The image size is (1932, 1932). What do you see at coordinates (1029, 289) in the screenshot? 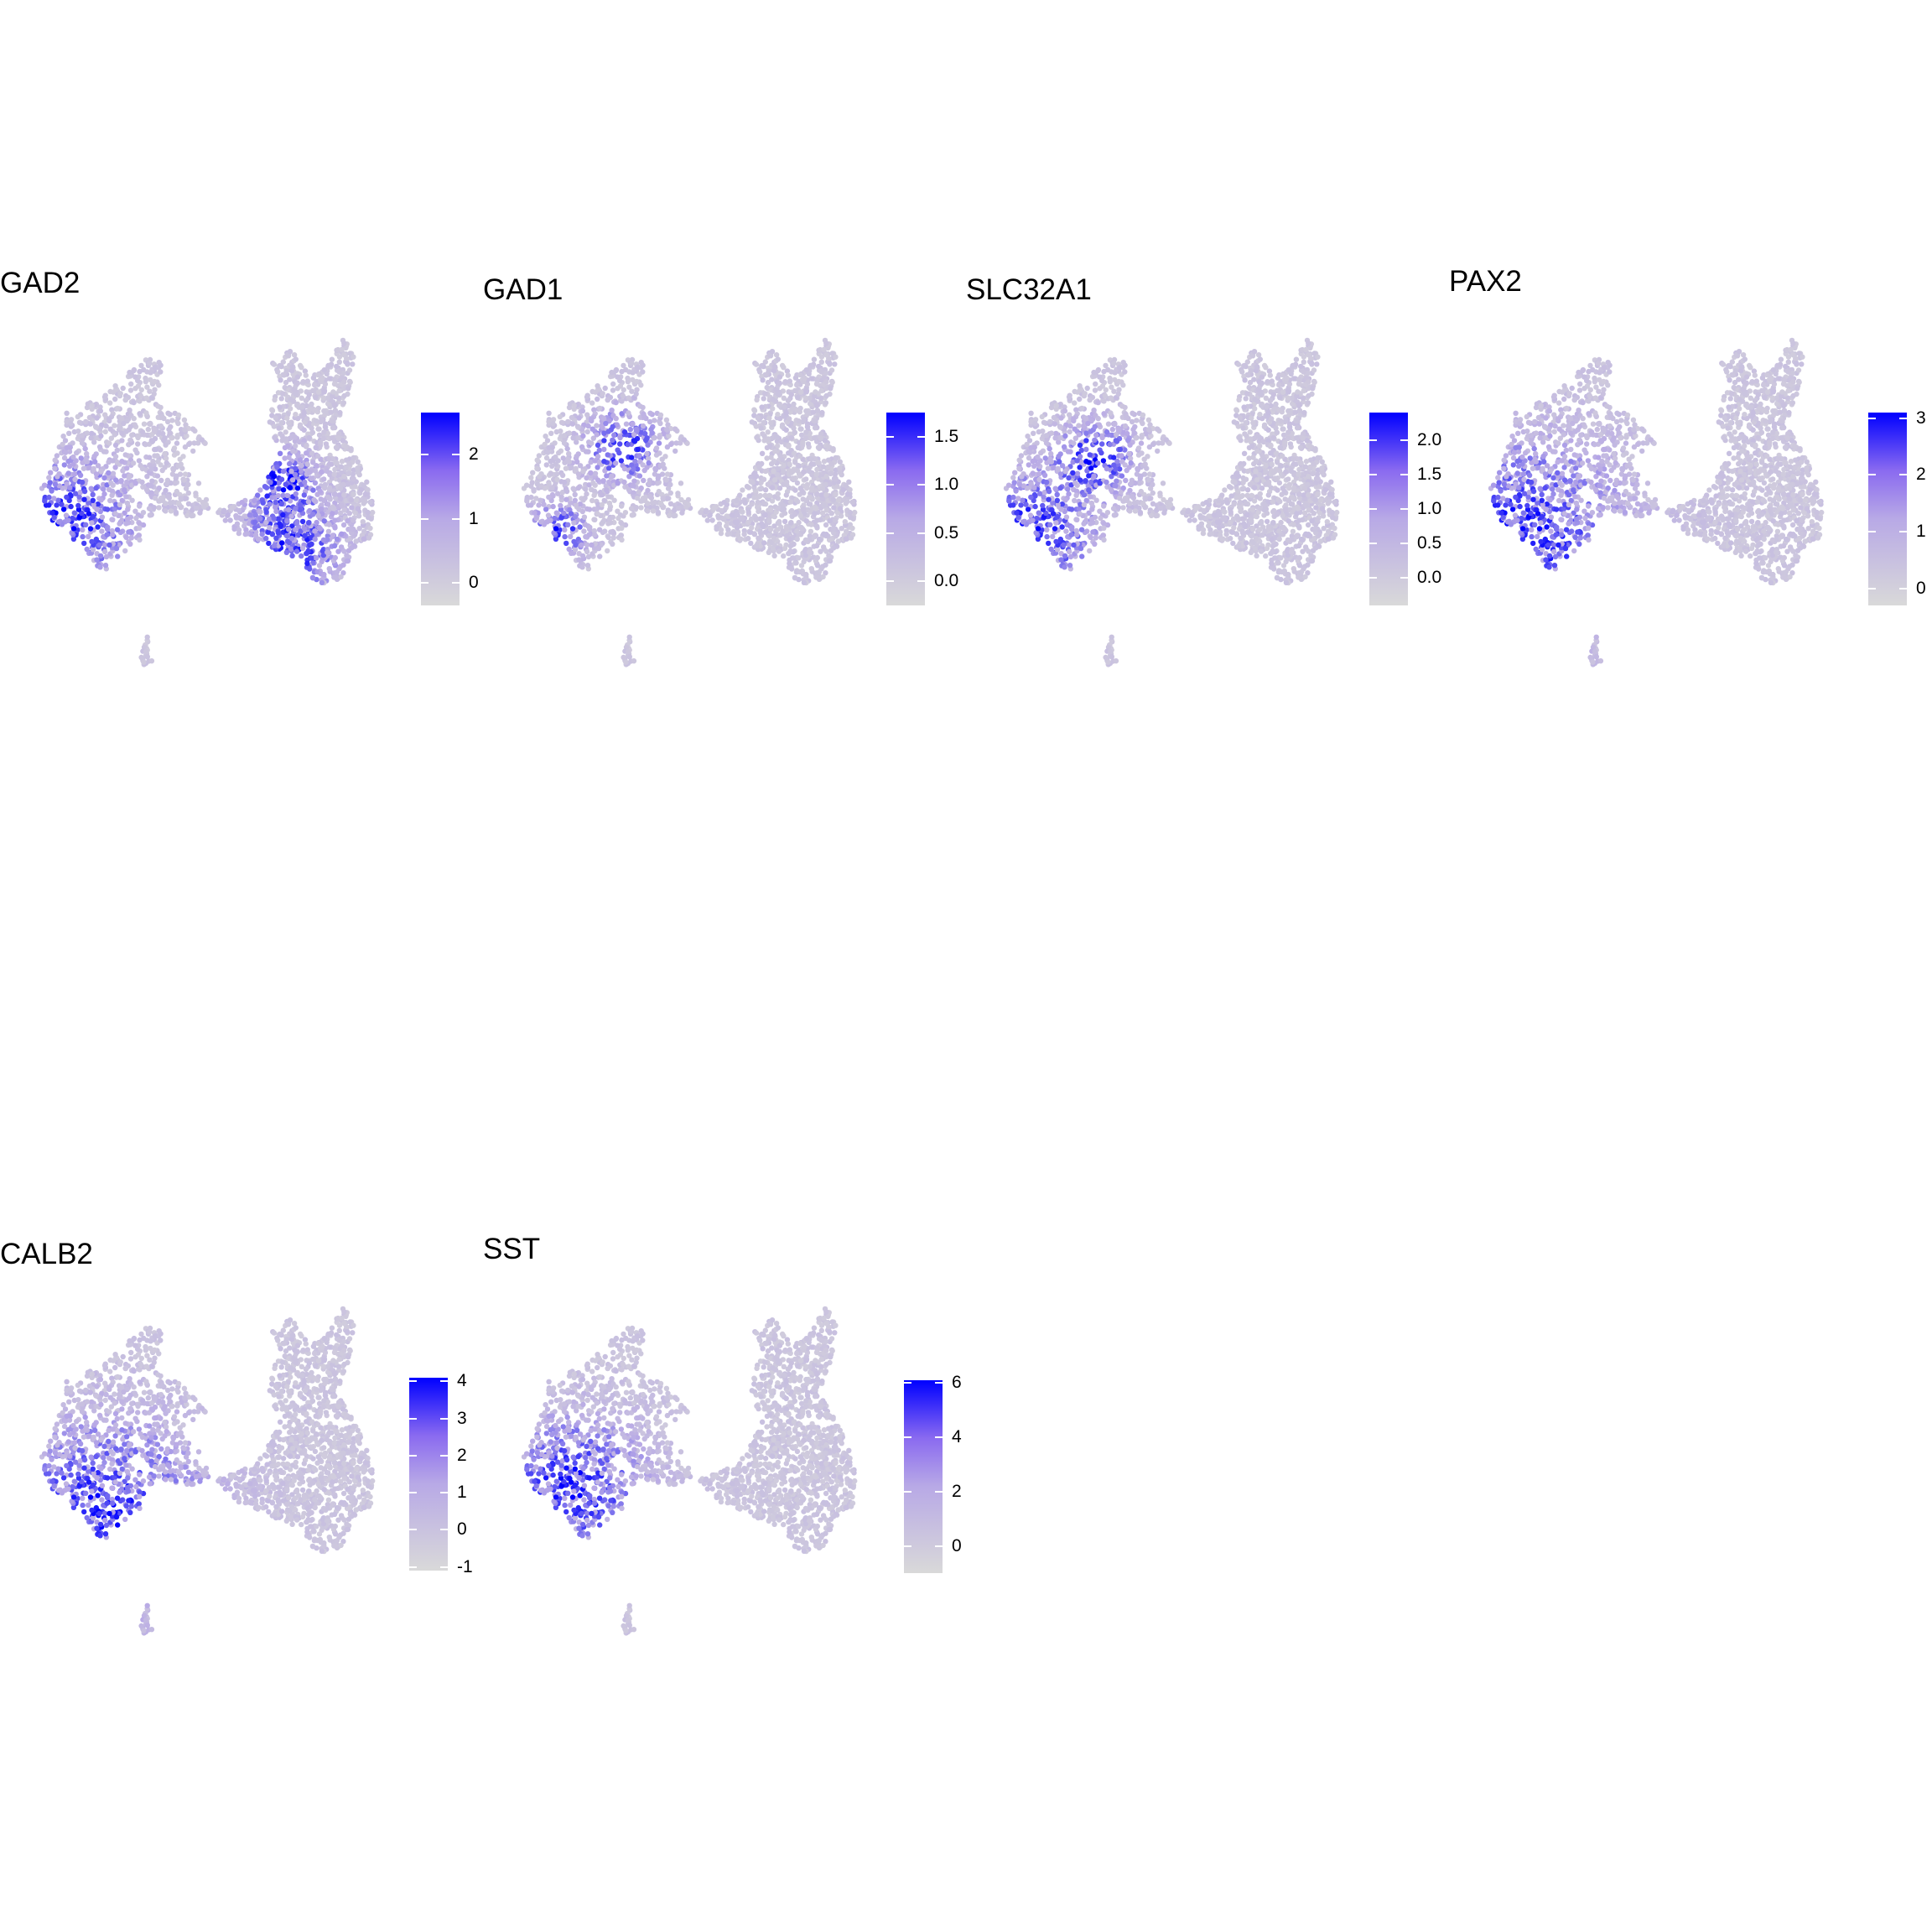
I see `panel-title-2: SLC32A1` at bounding box center [1029, 289].